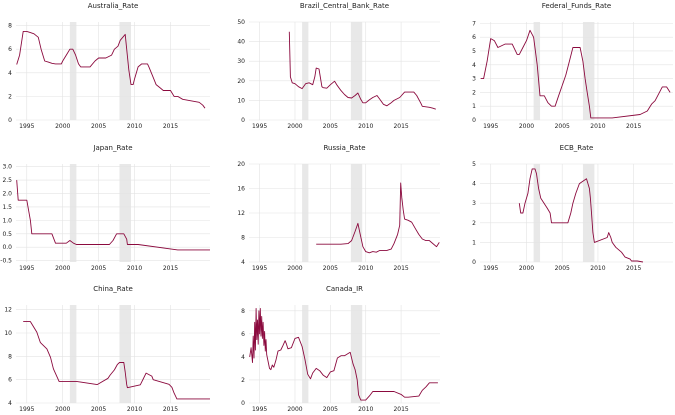 The image size is (675, 415). Describe the element at coordinates (577, 148) in the screenshot. I see `panel-title: ECB_Rate` at that location.